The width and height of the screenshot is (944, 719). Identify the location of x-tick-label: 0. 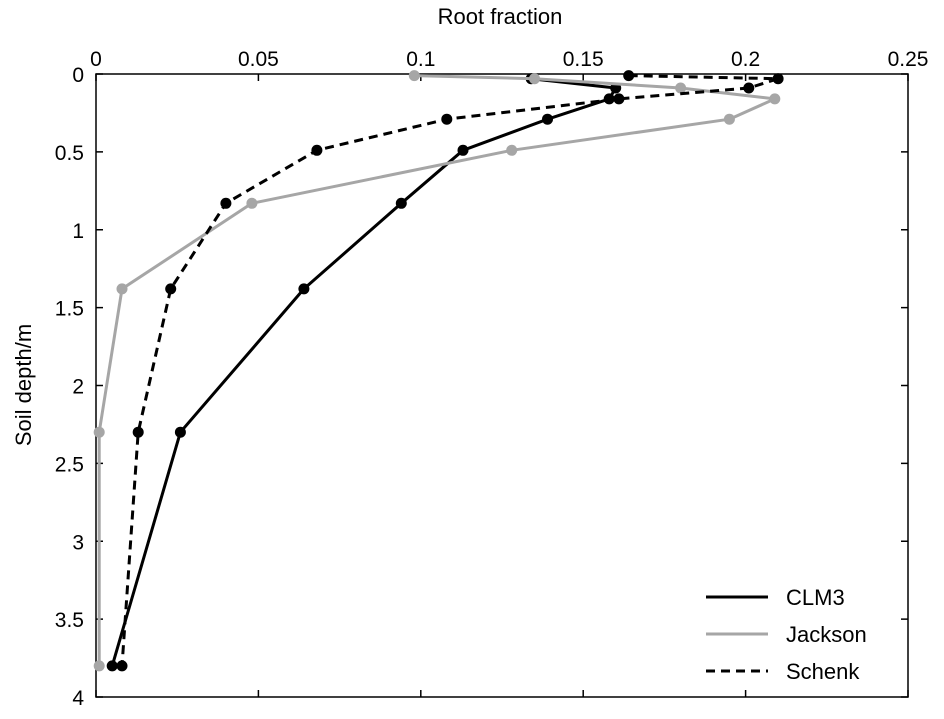
(96, 59).